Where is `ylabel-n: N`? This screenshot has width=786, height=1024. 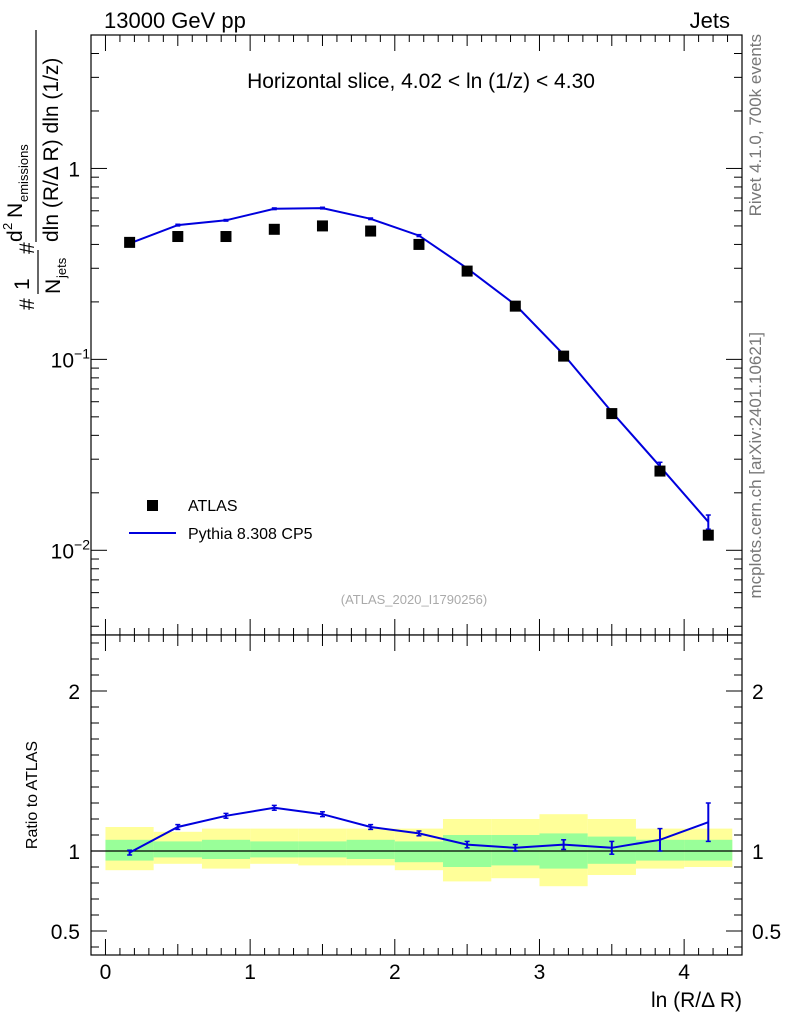 ylabel-n: N is located at coordinates (53, 286).